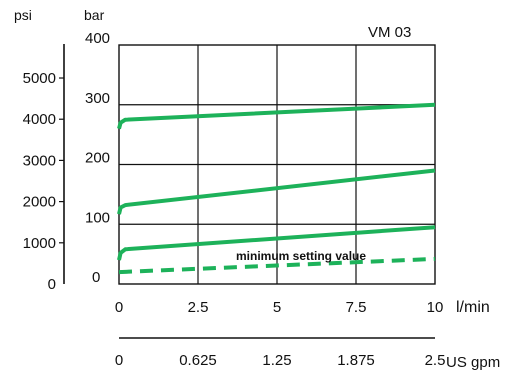  What do you see at coordinates (356, 360) in the screenshot?
I see `usgpm-tick-label: 1.875` at bounding box center [356, 360].